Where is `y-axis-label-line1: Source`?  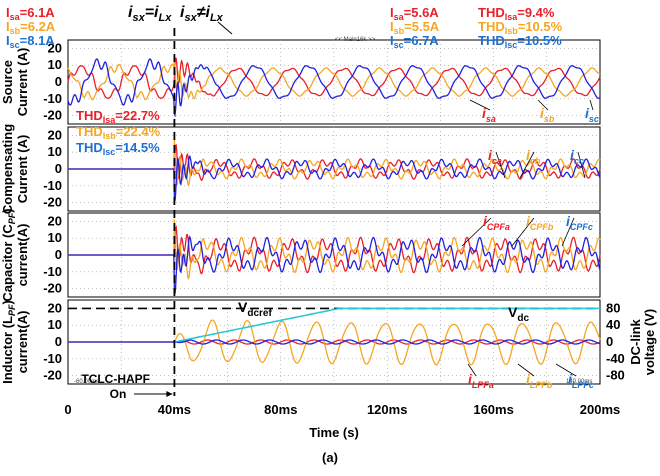
y-axis-label-line1: Source is located at coordinates (7, 82).